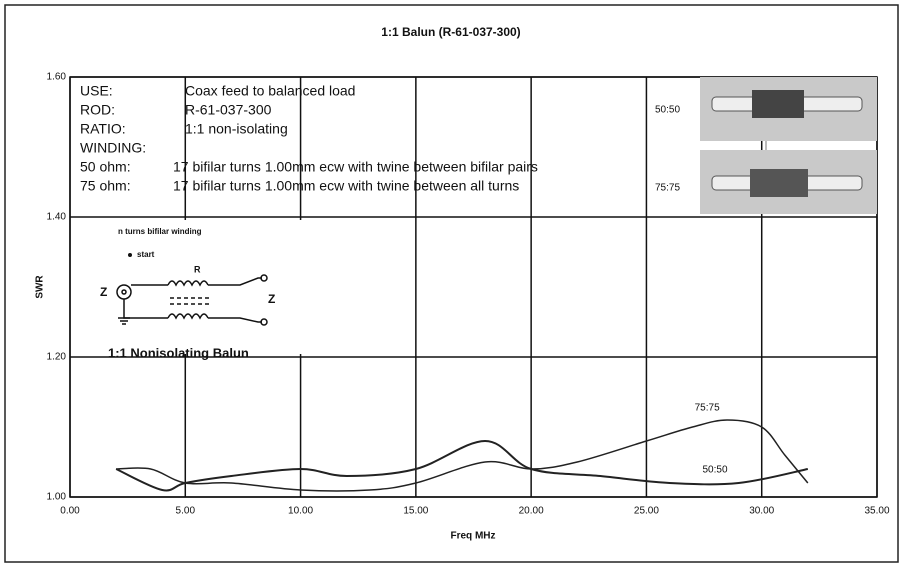 Image resolution: width=903 pixels, height=567 pixels. What do you see at coordinates (57, 217) in the screenshot?
I see `y-tick-label: 1.40` at bounding box center [57, 217].